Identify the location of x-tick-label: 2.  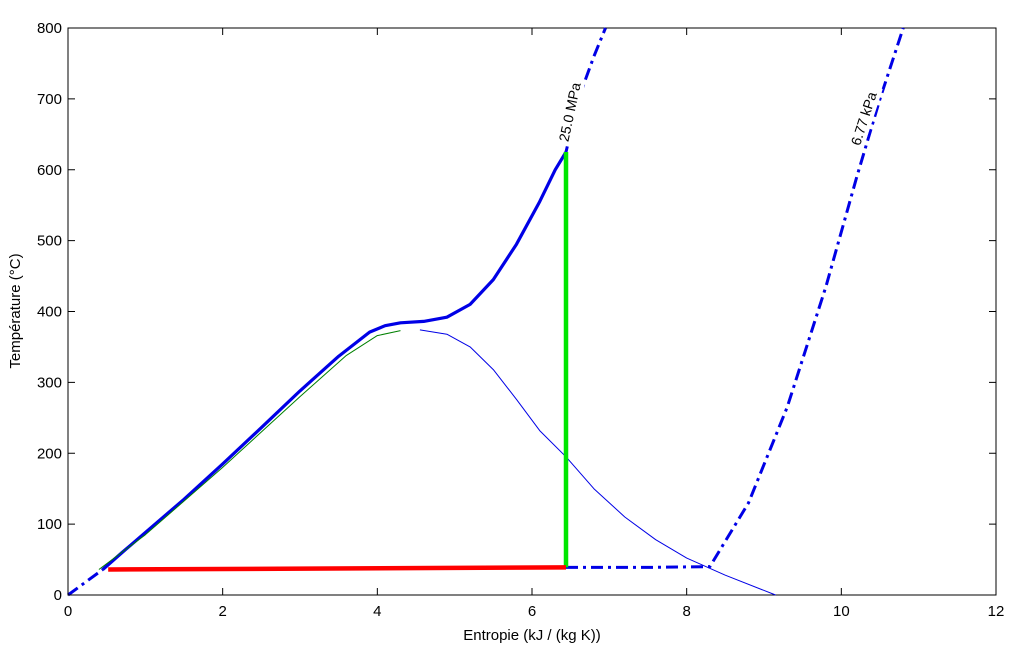
(222, 611).